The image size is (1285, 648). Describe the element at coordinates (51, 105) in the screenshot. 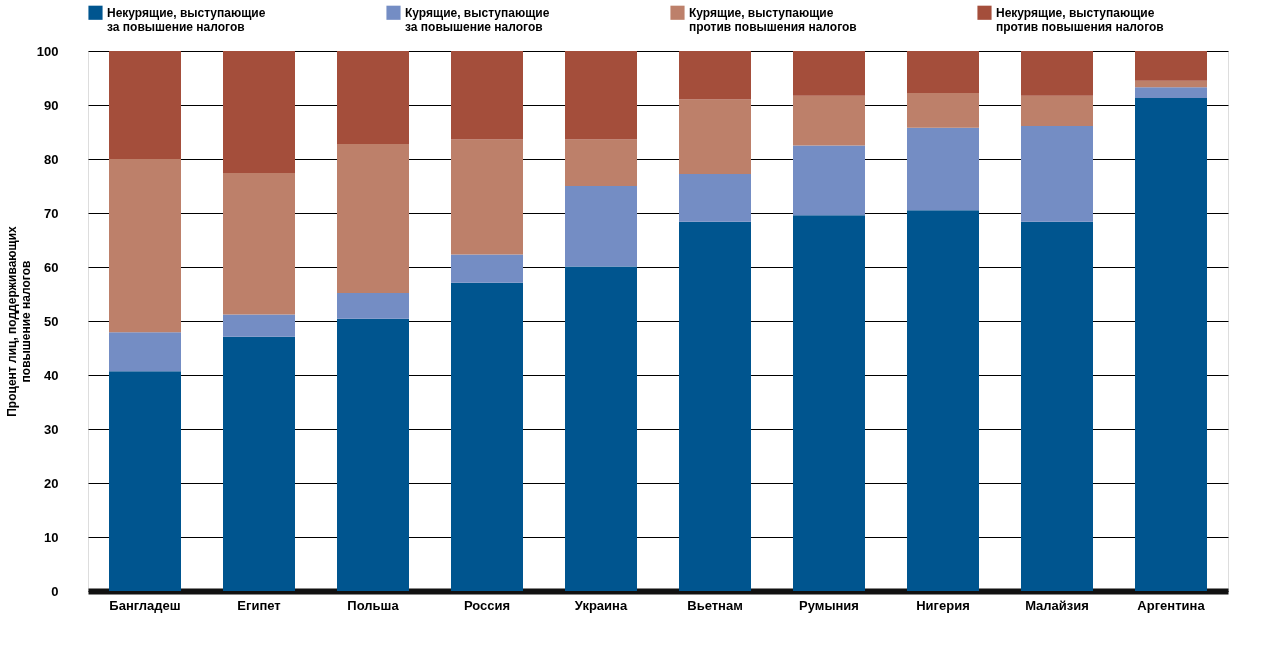

I see `y-tick-label: 90` at that location.